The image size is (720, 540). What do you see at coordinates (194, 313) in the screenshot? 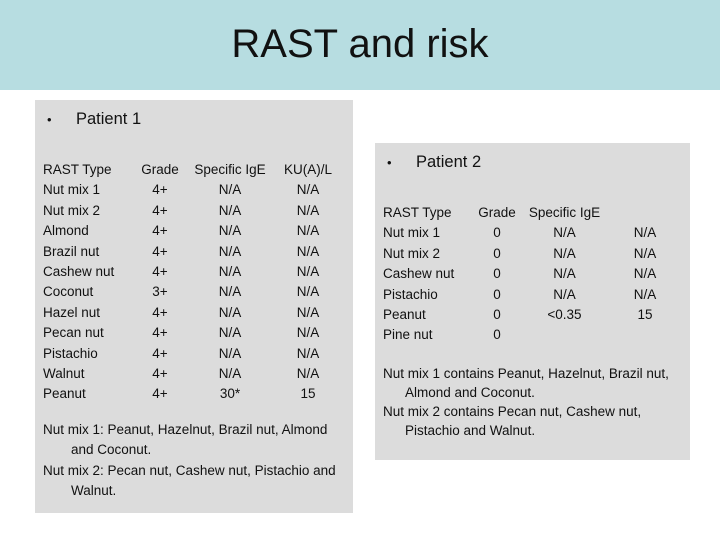
I see `table-row: Hazel nut 4+ N/A N/A` at bounding box center [194, 313].